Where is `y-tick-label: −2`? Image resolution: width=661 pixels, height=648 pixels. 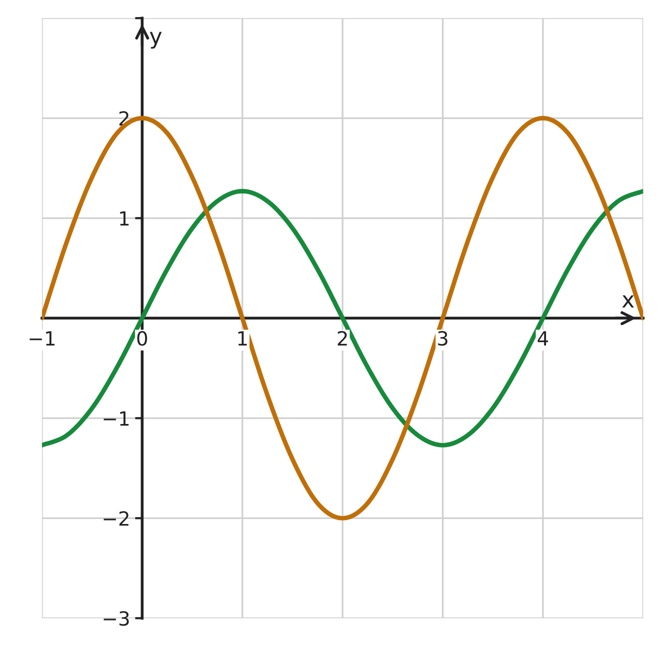
y-tick-label: −2 is located at coordinates (116, 518).